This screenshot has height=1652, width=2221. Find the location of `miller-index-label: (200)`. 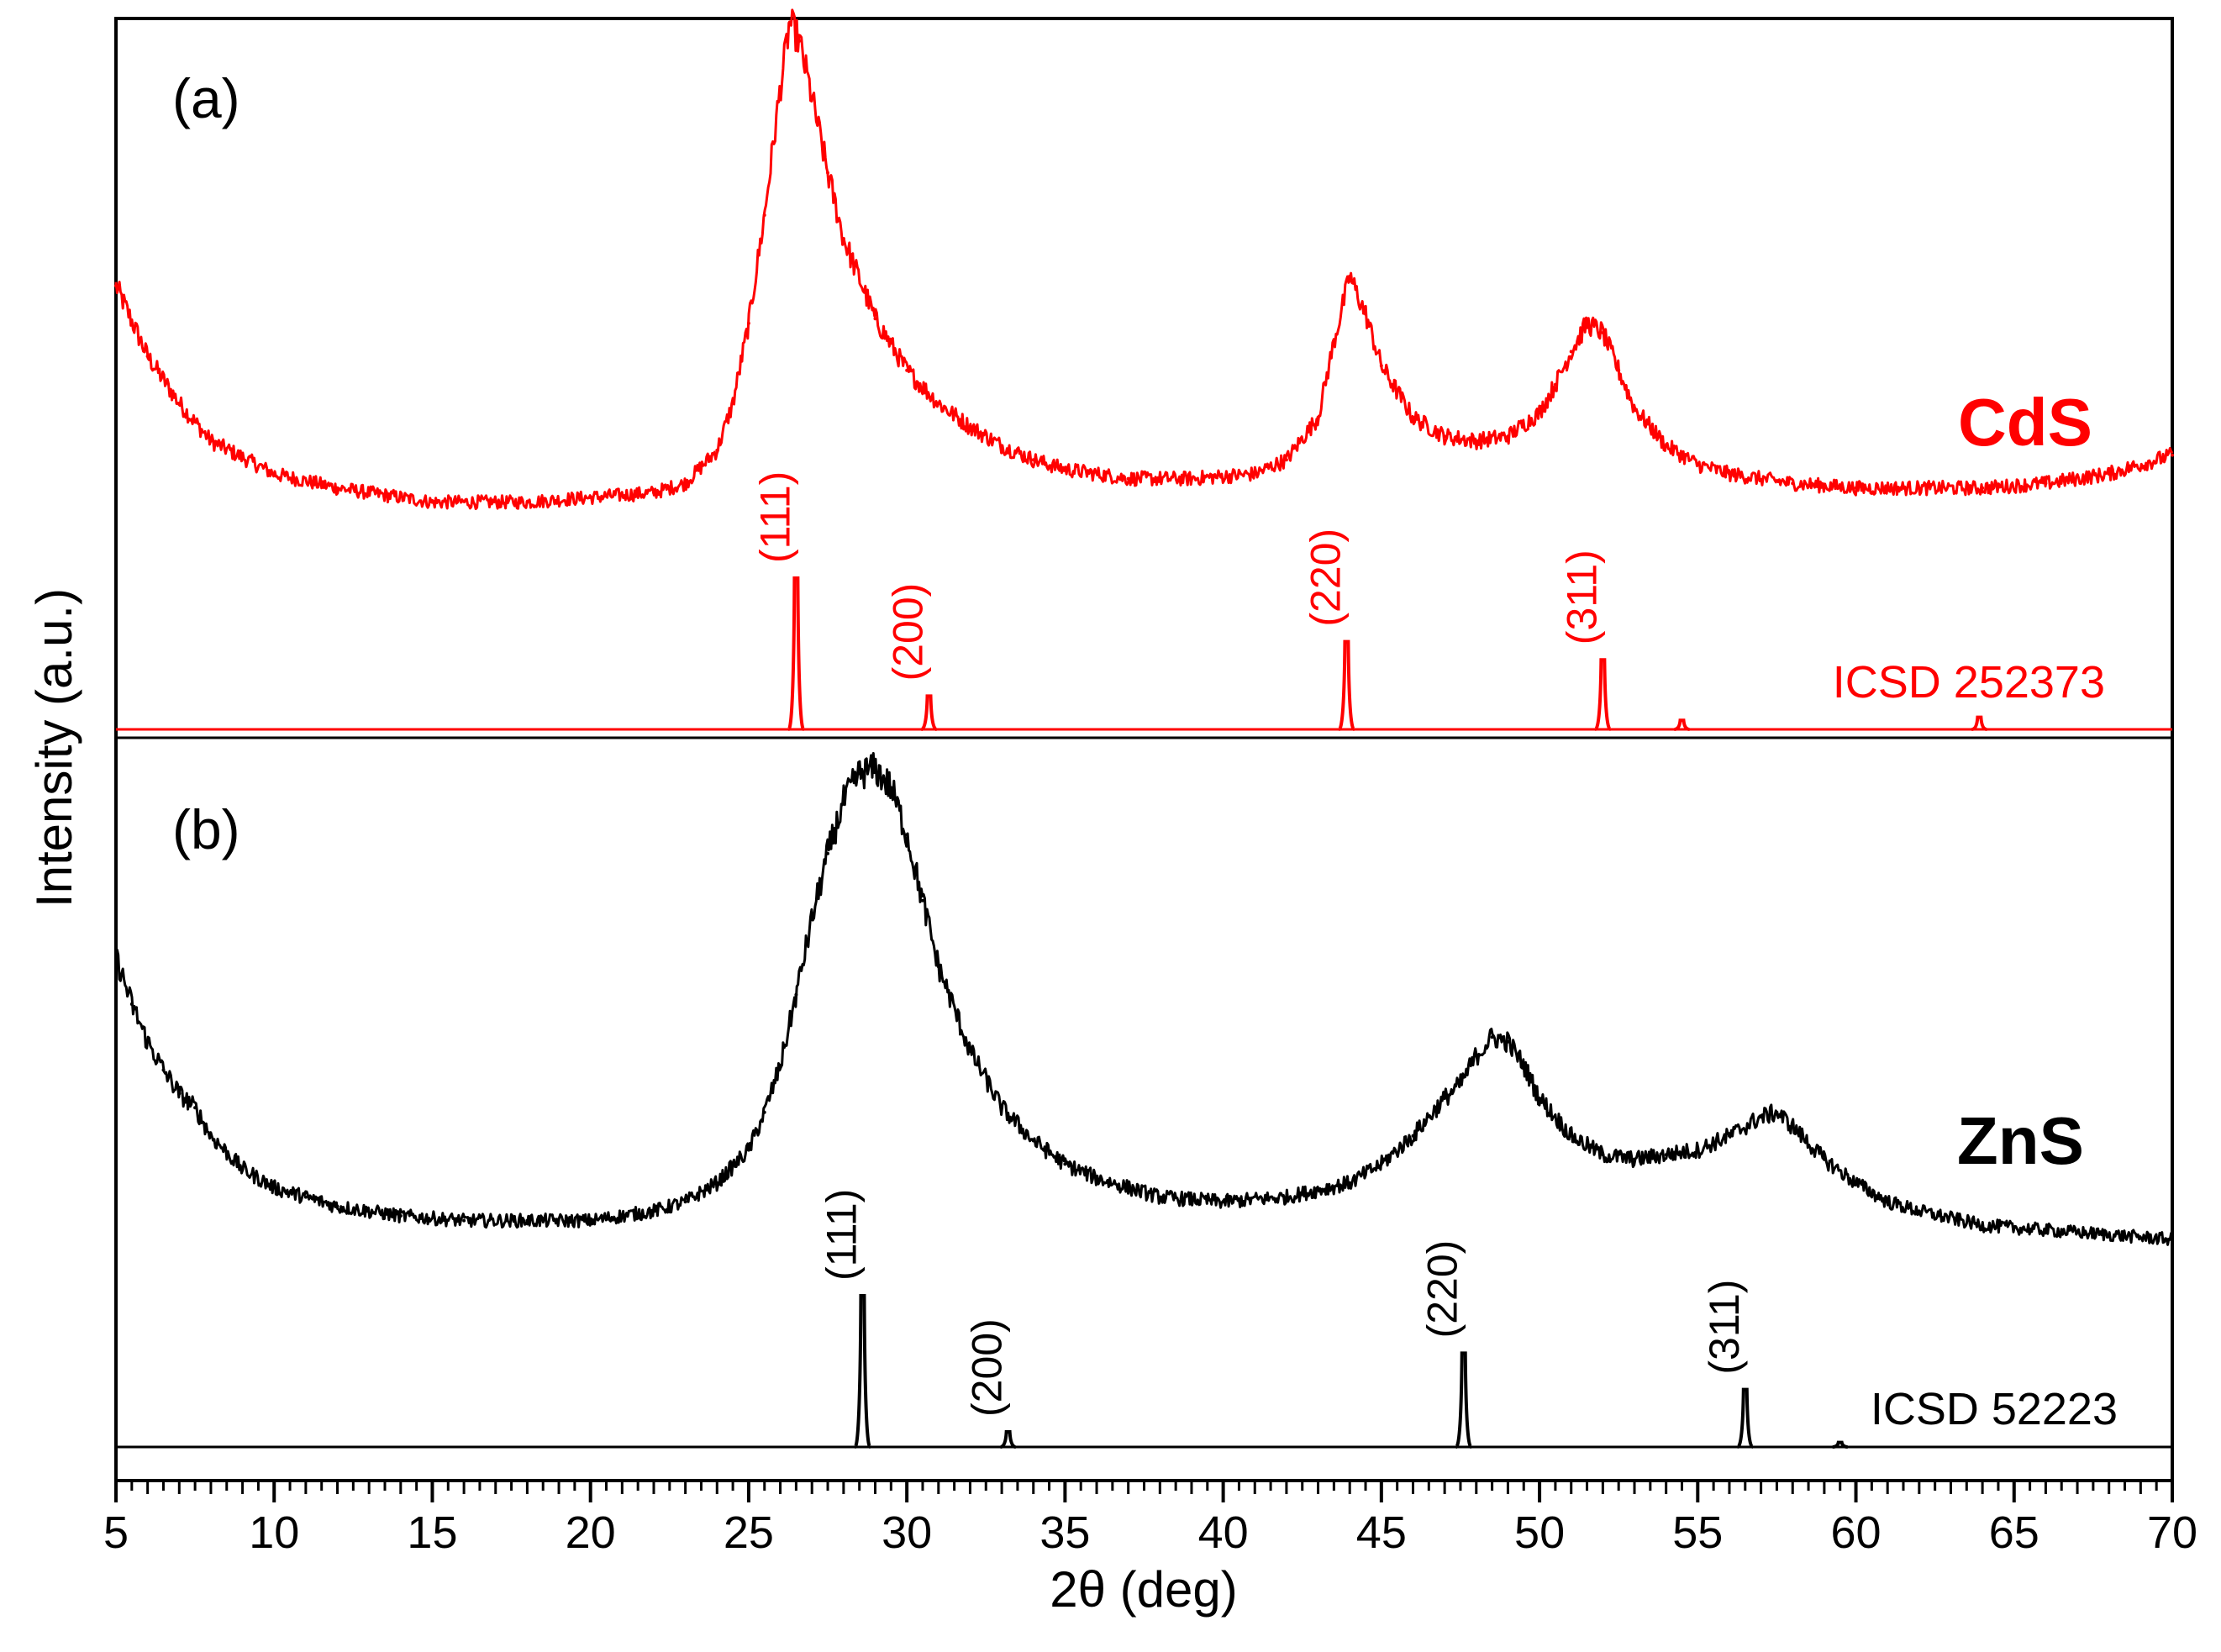

miller-index-label: (200) is located at coordinates (987, 1368).